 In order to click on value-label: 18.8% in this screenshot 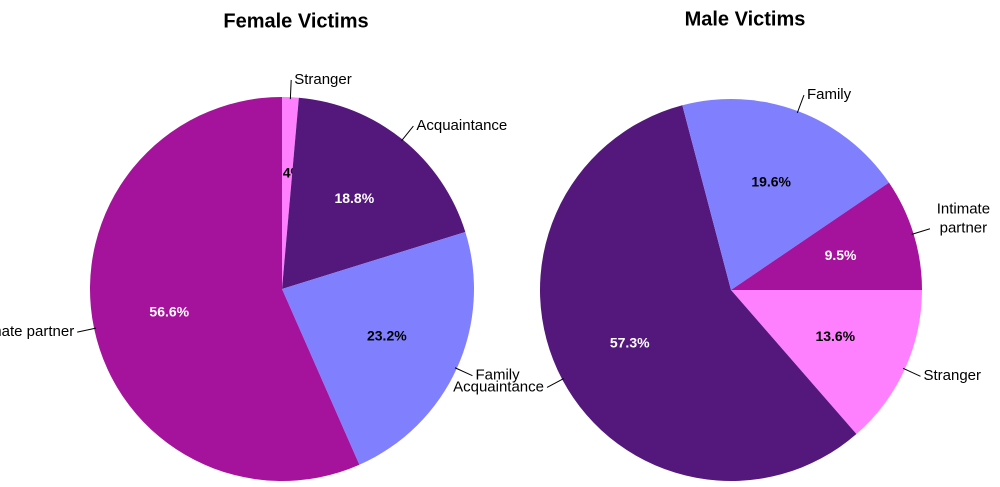, I will do `click(354, 198)`.